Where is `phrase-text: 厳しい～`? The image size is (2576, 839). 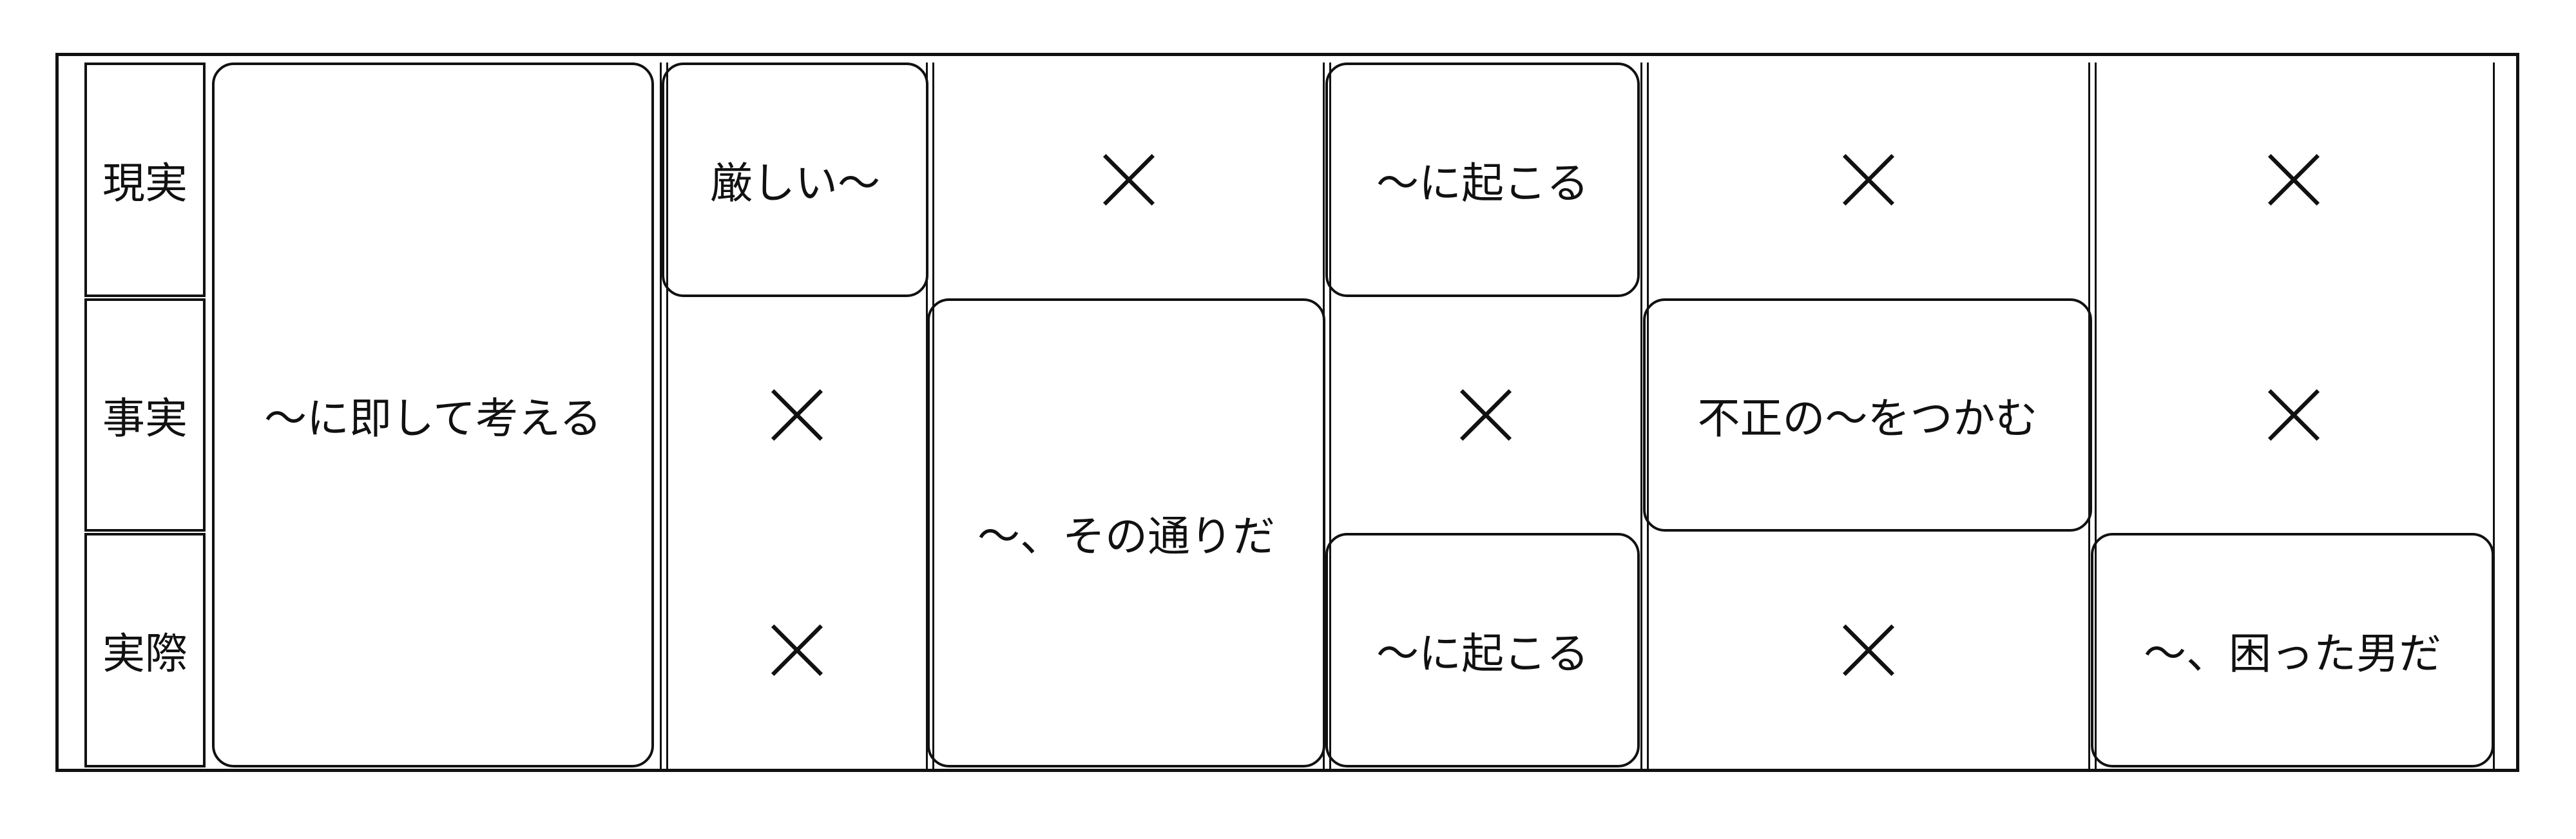 phrase-text: 厳しい～ is located at coordinates (795, 183).